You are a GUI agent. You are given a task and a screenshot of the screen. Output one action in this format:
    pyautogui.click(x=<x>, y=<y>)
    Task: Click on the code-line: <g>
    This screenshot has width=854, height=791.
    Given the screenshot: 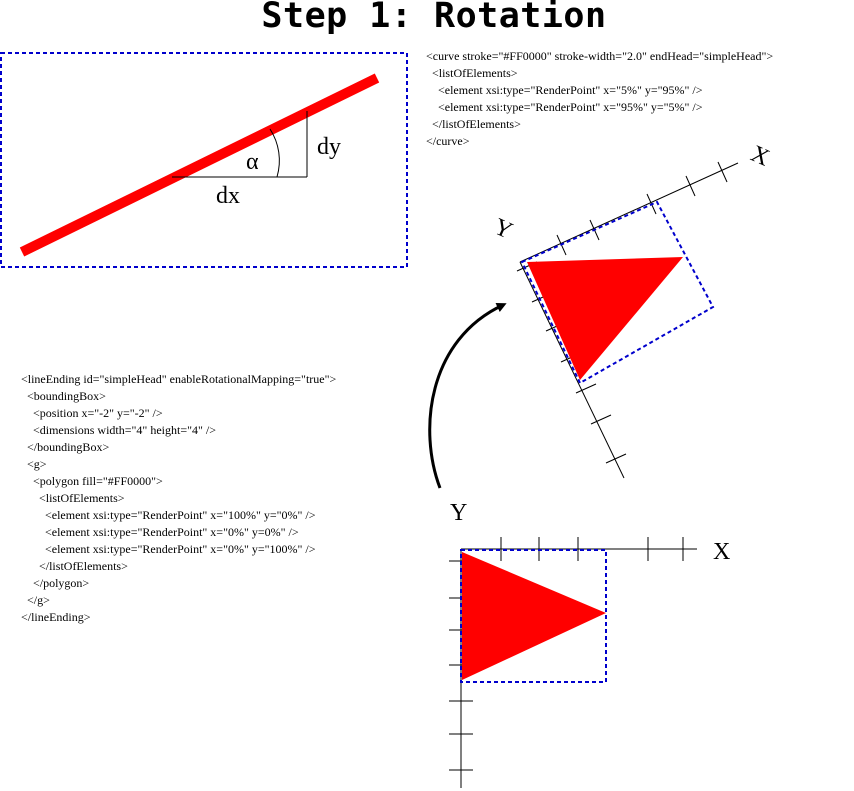 What is the action you would take?
    pyautogui.click(x=34, y=464)
    